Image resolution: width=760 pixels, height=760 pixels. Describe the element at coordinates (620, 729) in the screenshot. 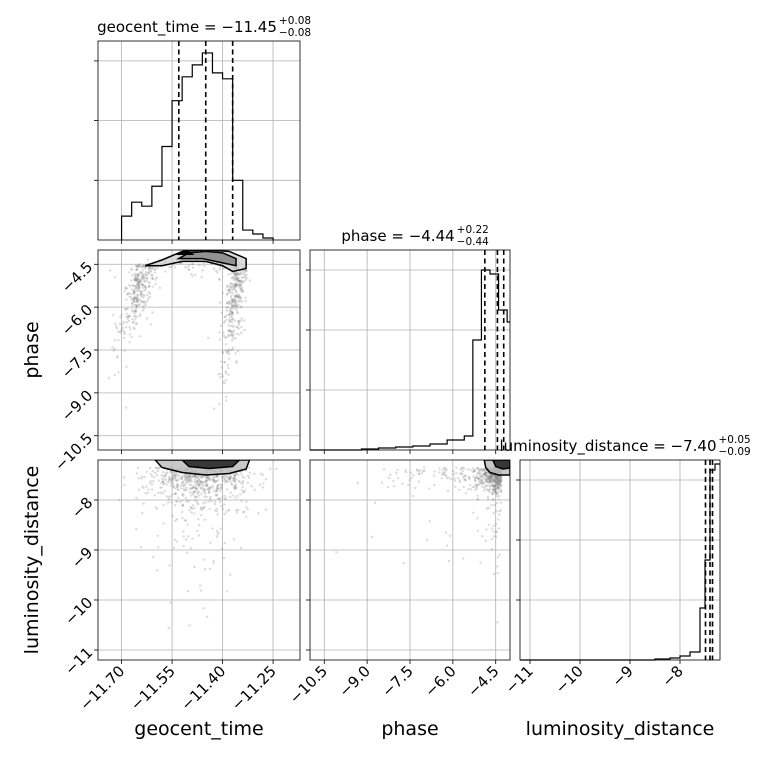

I see `x-axis-label-luminosity_distance: luminosity_distance` at that location.